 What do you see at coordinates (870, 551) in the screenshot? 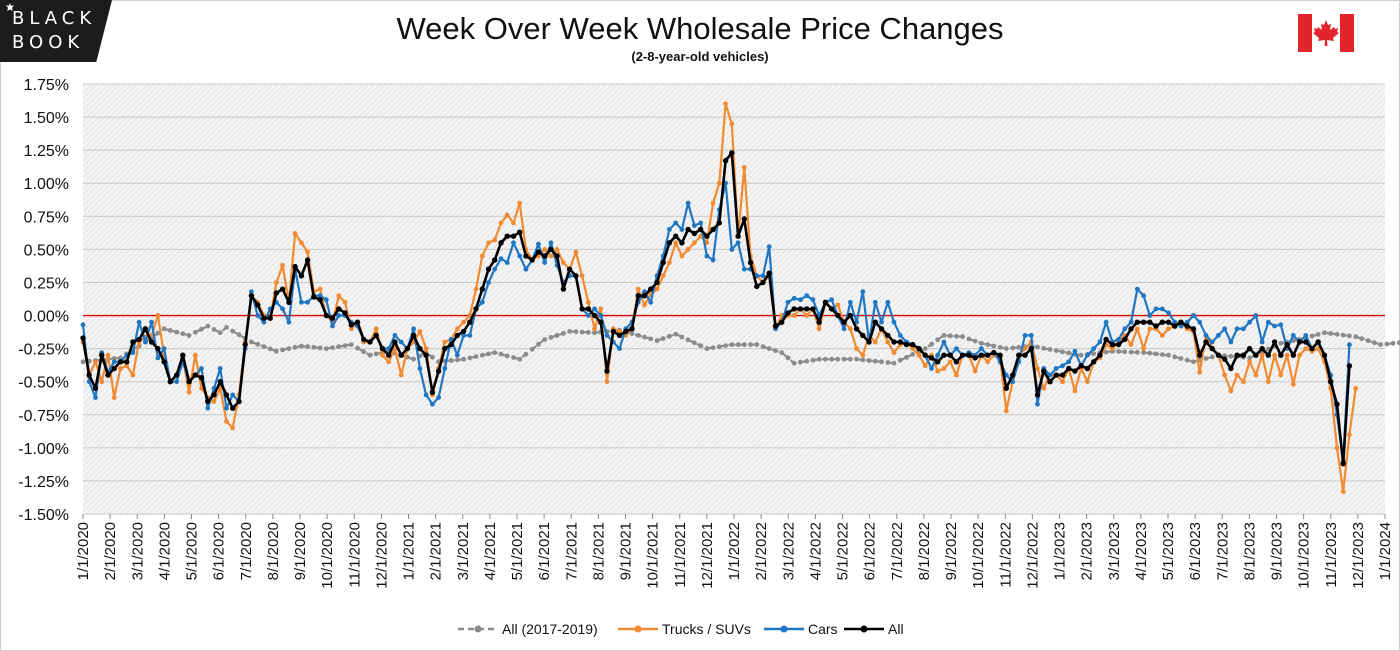
I see `x-tick-label: 6/1/2022` at bounding box center [870, 551].